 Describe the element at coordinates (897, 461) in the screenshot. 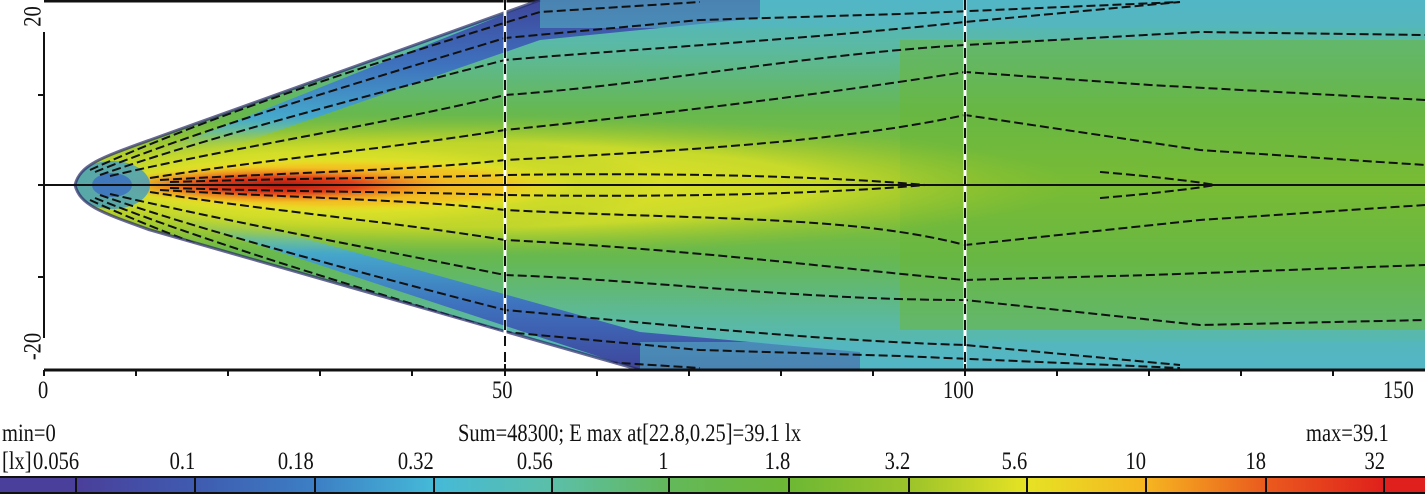

I see `colorbar-level-label: 3.2` at that location.